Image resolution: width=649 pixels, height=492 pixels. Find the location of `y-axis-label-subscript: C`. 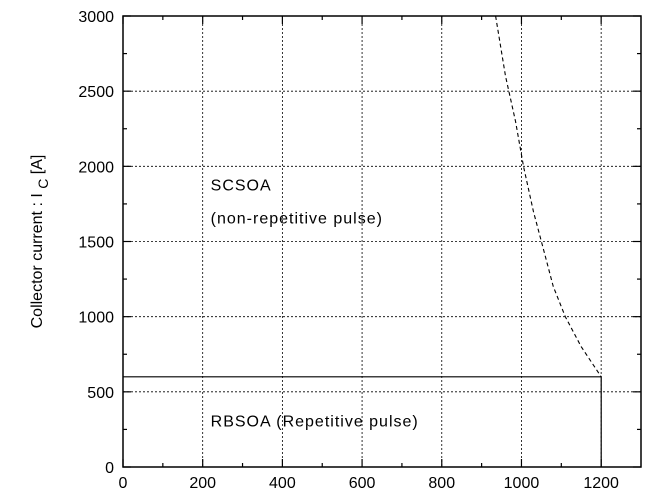

y-axis-label-subscript: C is located at coordinates (43, 184).